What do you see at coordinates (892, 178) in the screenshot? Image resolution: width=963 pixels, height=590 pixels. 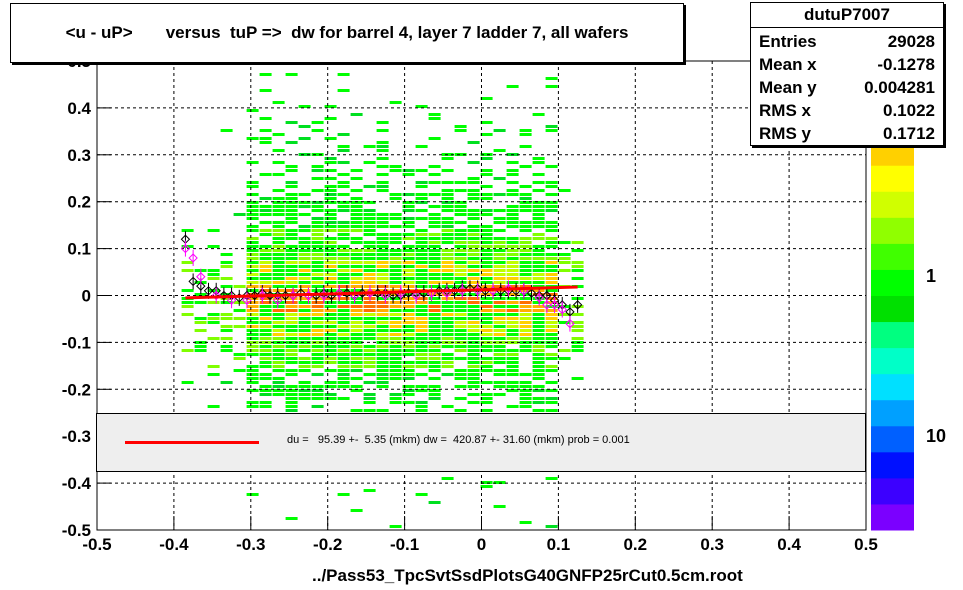 I see `palette-swatch` at bounding box center [892, 178].